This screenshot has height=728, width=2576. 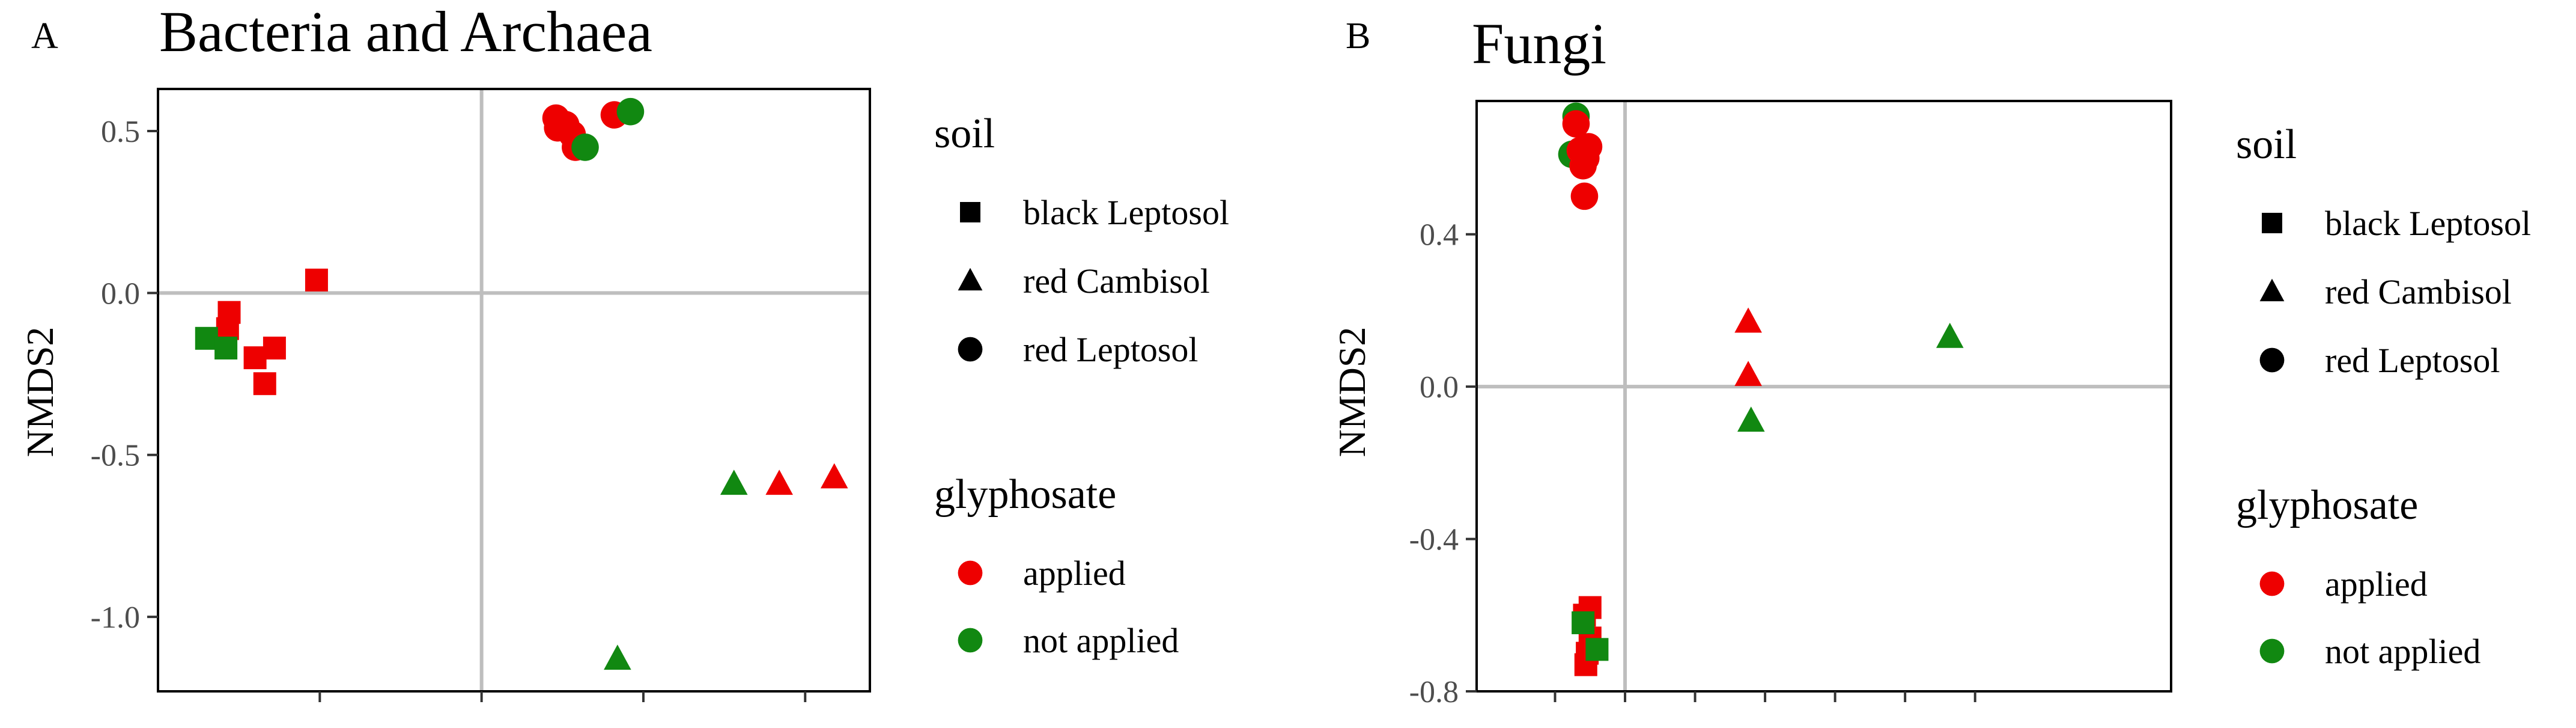 What do you see at coordinates (1539, 43) in the screenshot?
I see `panel-b-title: Fungi` at bounding box center [1539, 43].